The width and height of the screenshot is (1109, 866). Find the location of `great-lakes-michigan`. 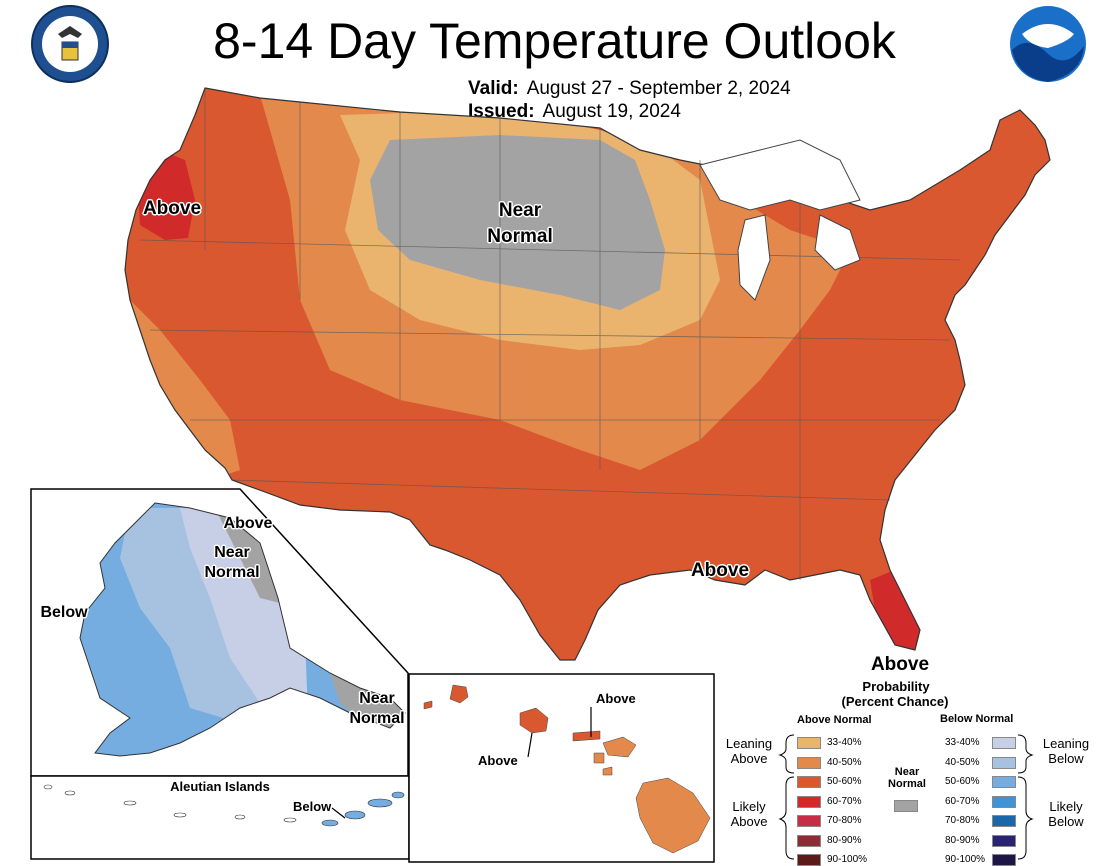

great-lakes-michigan is located at coordinates (754, 257).